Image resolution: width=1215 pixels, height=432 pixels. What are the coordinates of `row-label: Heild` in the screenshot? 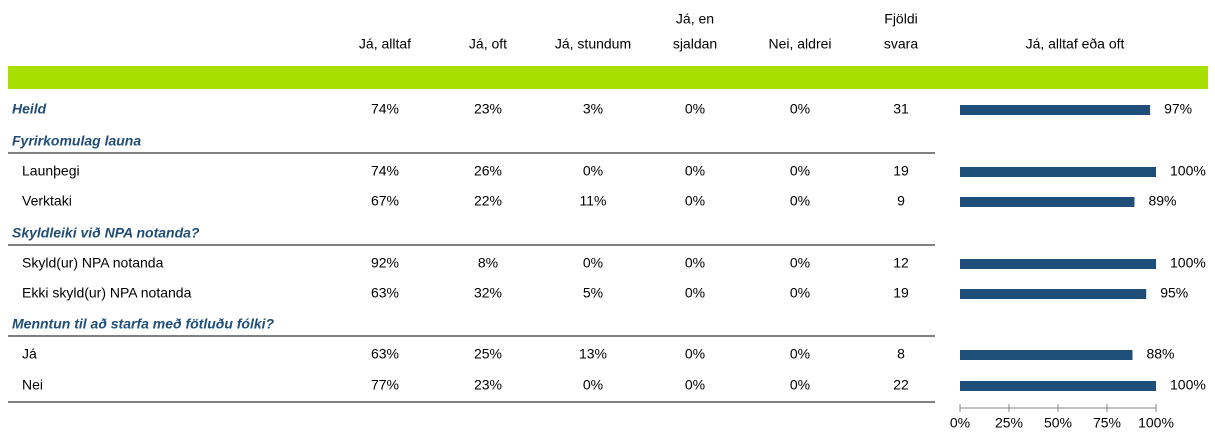 It's located at (29, 109).